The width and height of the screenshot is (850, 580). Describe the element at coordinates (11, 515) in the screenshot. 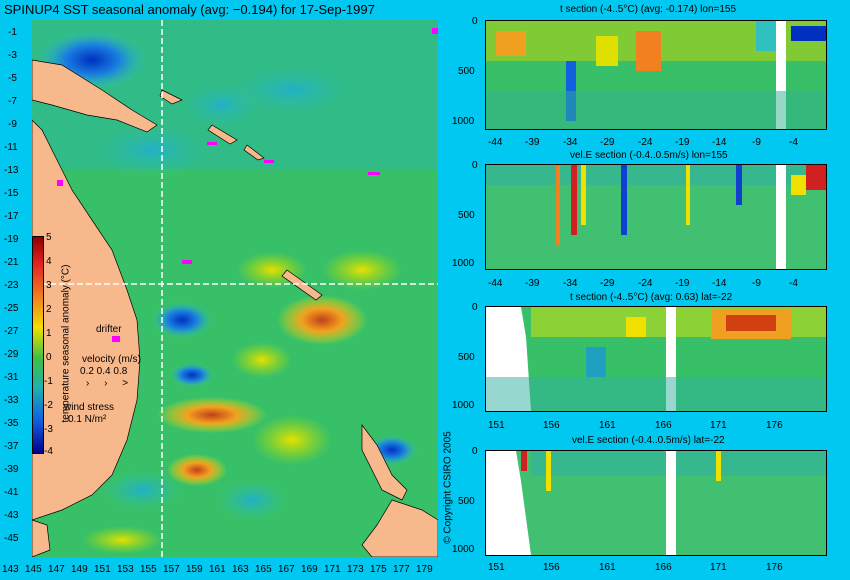

I see `lat-tick: -43` at that location.